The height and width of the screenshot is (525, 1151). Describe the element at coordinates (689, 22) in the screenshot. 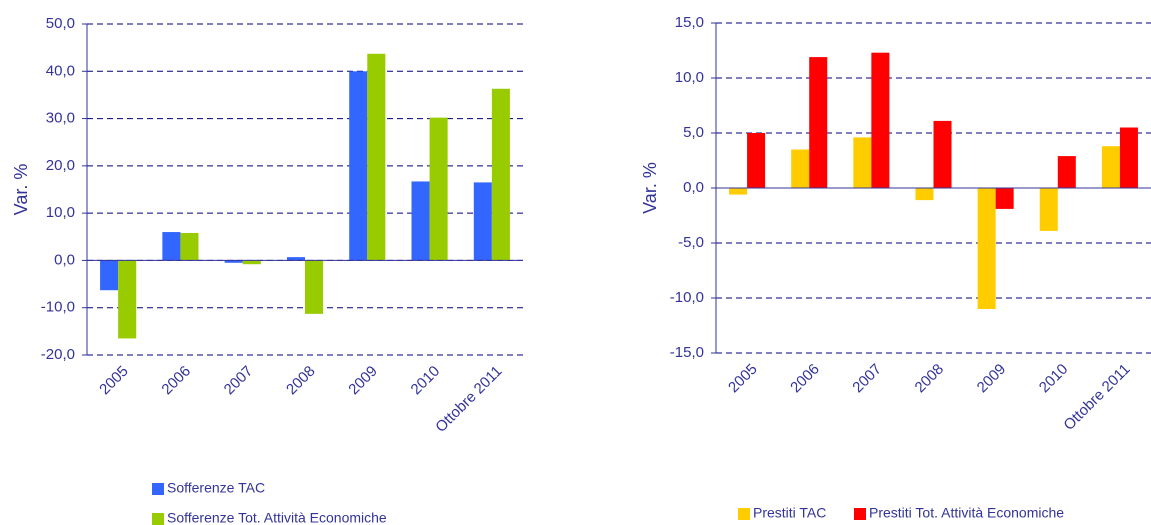

I see `y-tick-label: 15,0` at that location.